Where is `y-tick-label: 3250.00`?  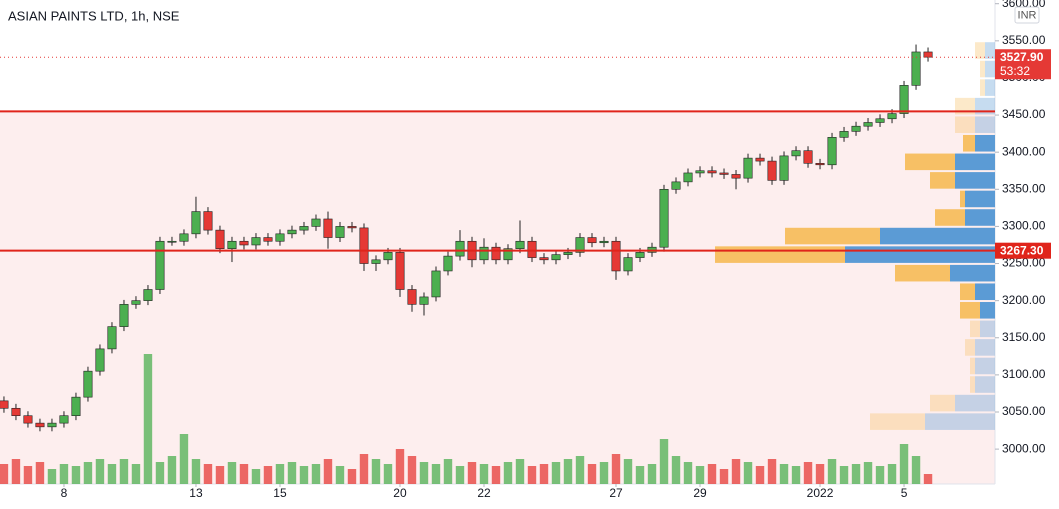
y-tick-label: 3250.00 is located at coordinates (1024, 263).